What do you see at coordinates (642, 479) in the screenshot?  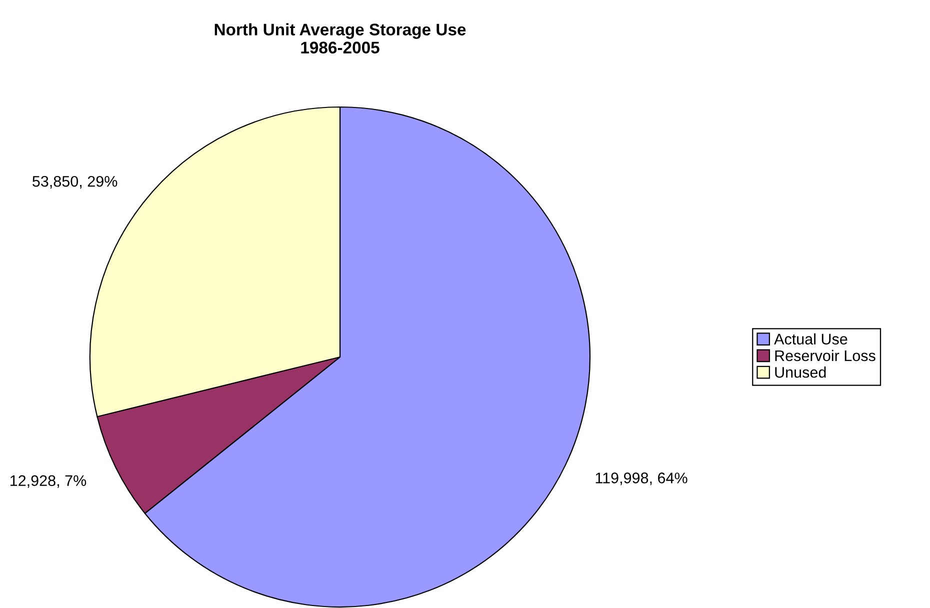 I see `data-label: 119,998, 64%` at bounding box center [642, 479].